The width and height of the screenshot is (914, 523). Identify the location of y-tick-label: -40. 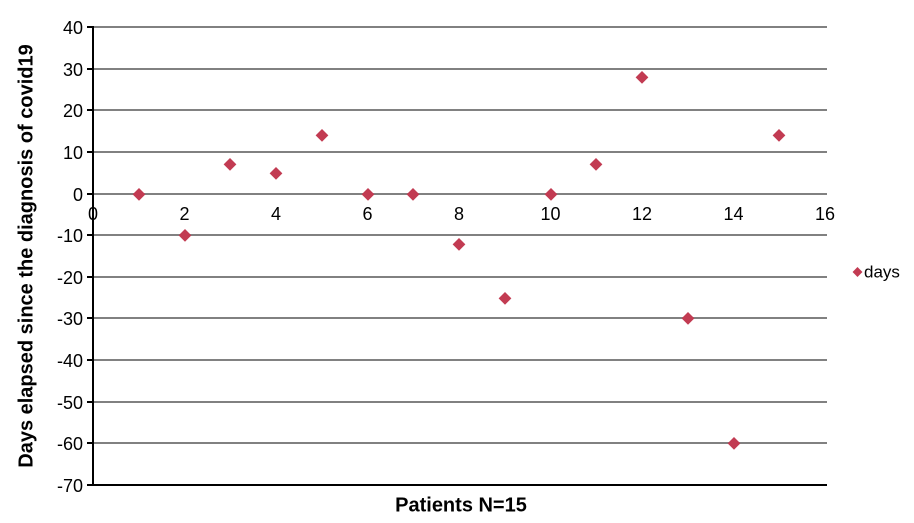
(69, 361).